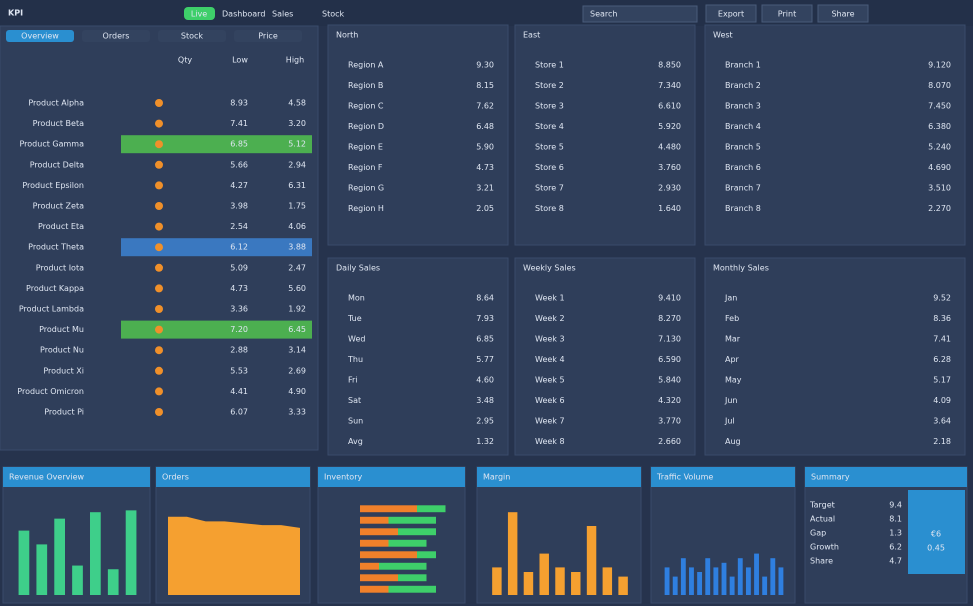  I want to click on nav-item: Dashboard, so click(243, 14).